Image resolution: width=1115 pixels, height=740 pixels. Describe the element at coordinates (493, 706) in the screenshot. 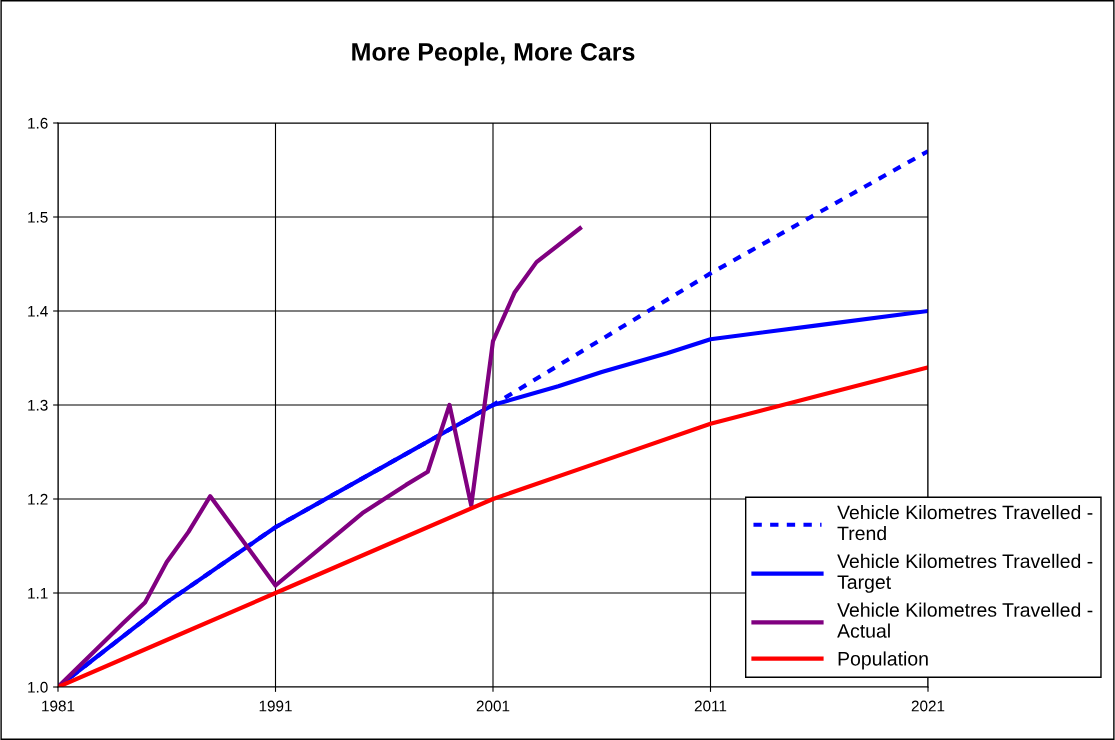

I see `x-tick-label: 2001` at that location.